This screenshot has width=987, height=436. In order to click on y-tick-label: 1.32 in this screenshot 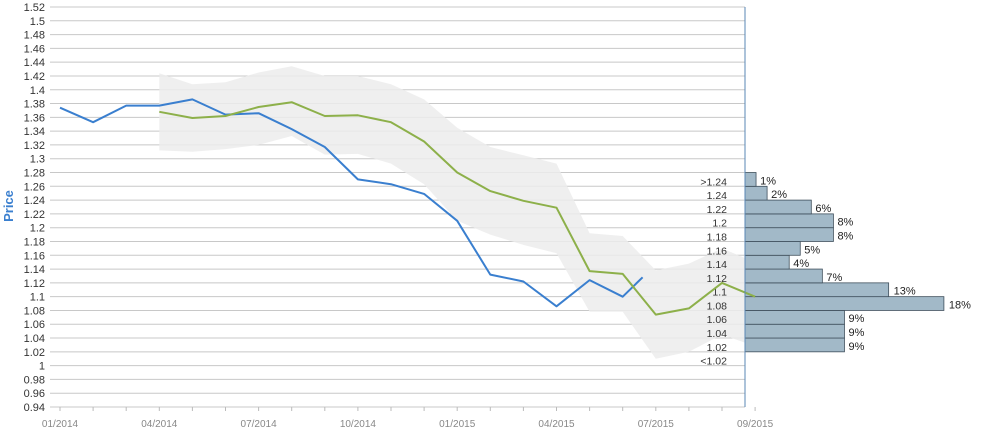, I will do `click(34, 146)`.